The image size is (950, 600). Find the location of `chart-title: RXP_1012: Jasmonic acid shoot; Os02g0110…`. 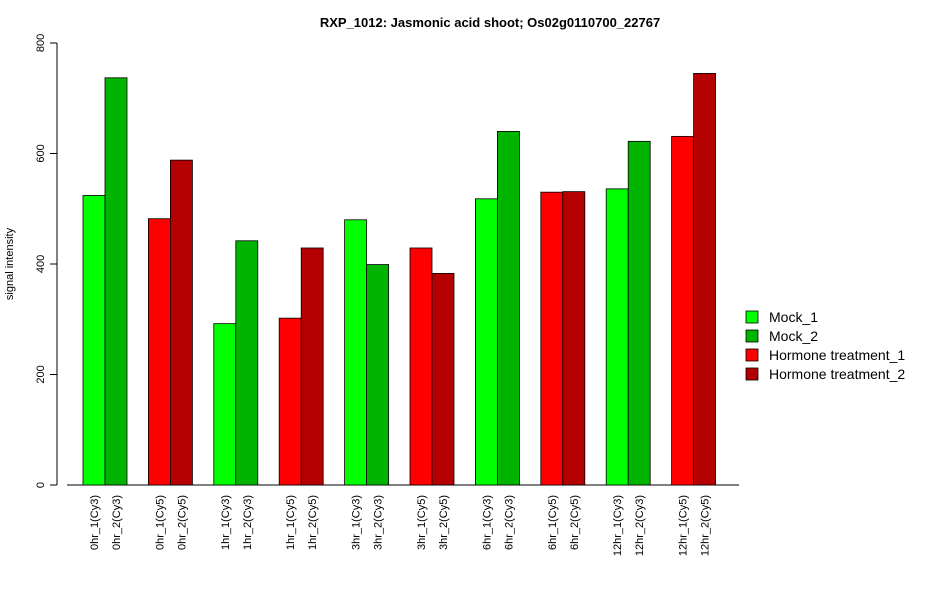

chart-title: RXP_1012: Jasmonic acid shoot; Os02g0110… is located at coordinates (490, 22).